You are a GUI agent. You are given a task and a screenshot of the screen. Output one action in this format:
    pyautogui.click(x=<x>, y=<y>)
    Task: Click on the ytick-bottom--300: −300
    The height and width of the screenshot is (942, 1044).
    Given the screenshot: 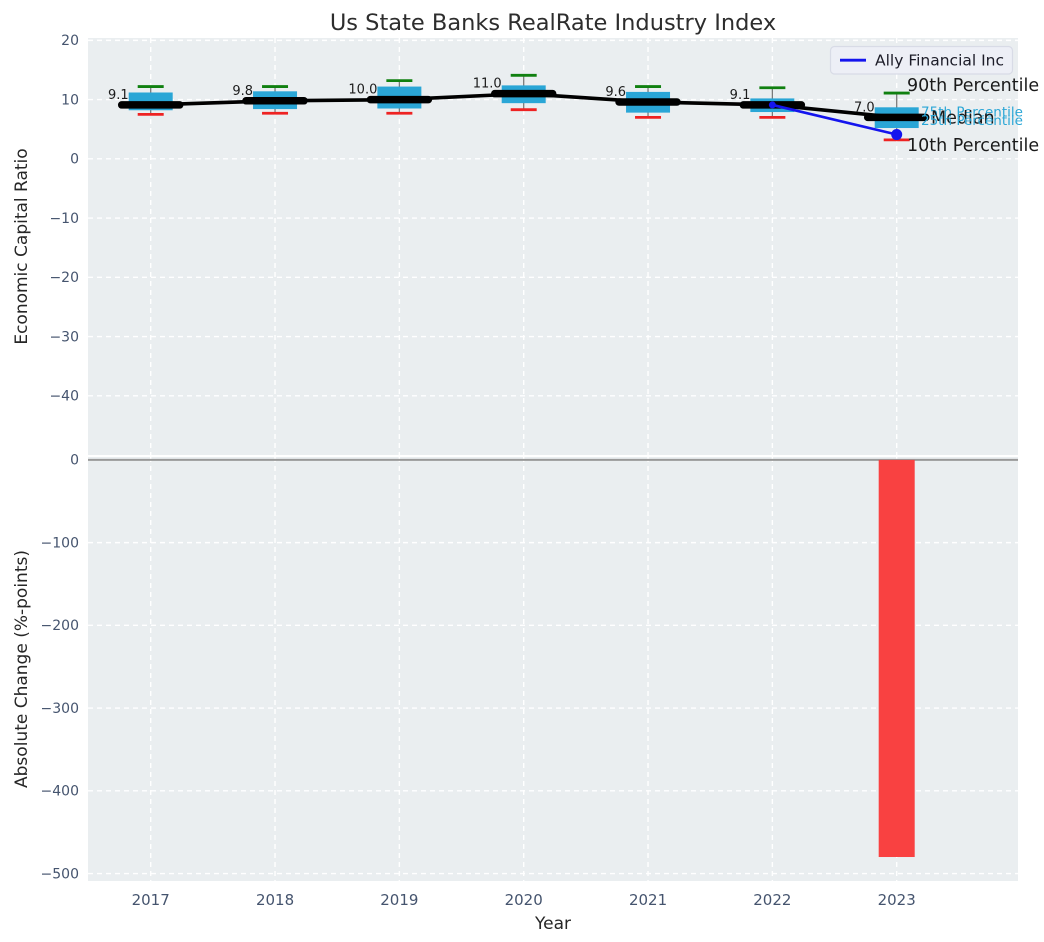 What is the action you would take?
    pyautogui.click(x=60, y=709)
    